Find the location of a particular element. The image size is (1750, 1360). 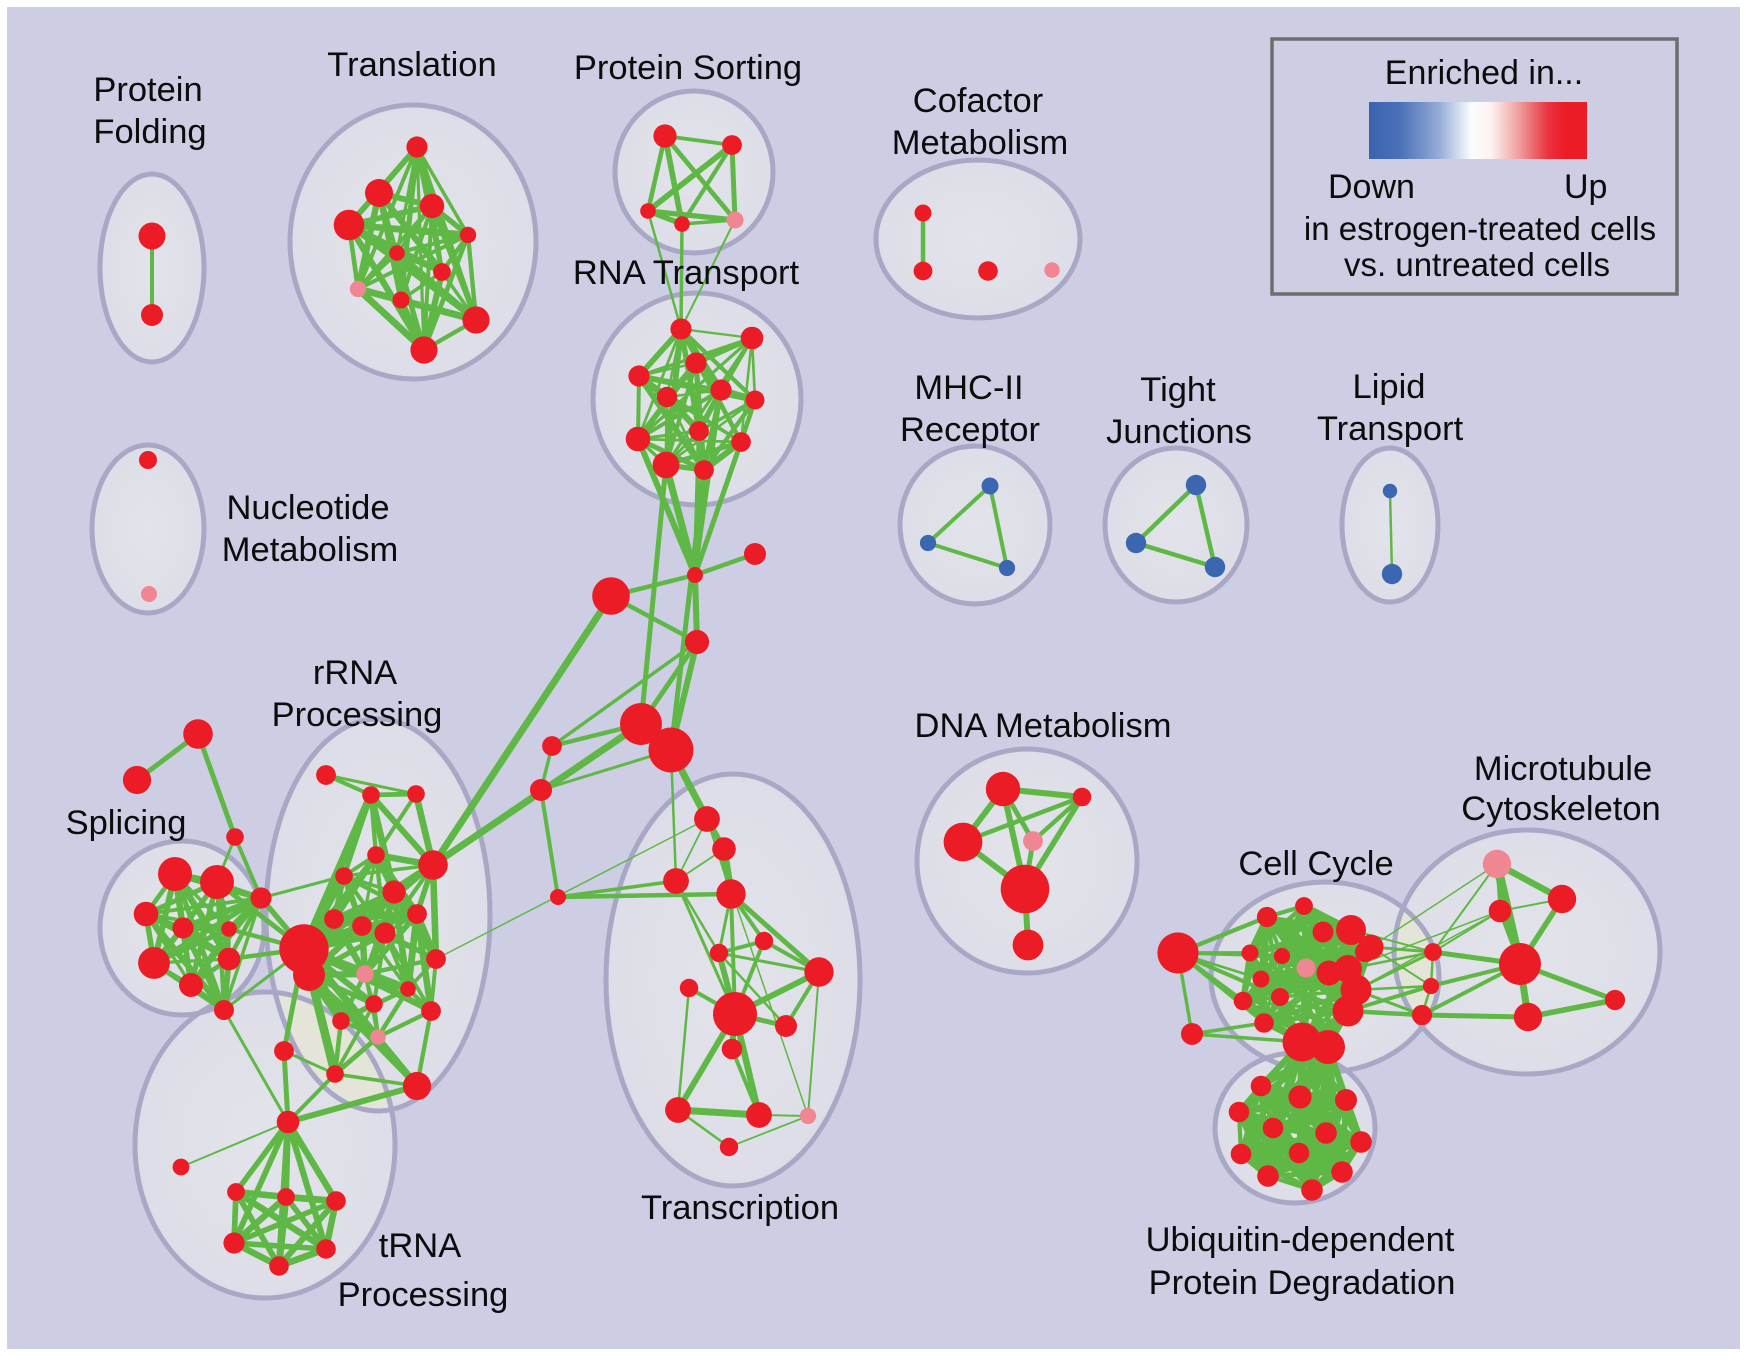

svg-text: Cell Cycle is located at coordinates (1315, 864).